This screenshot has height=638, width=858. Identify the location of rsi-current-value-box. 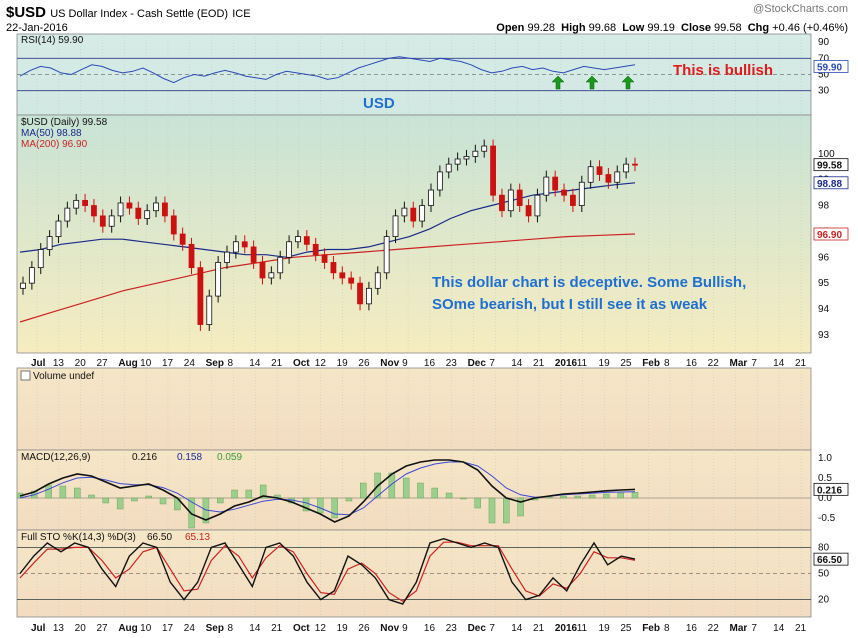
(831, 66).